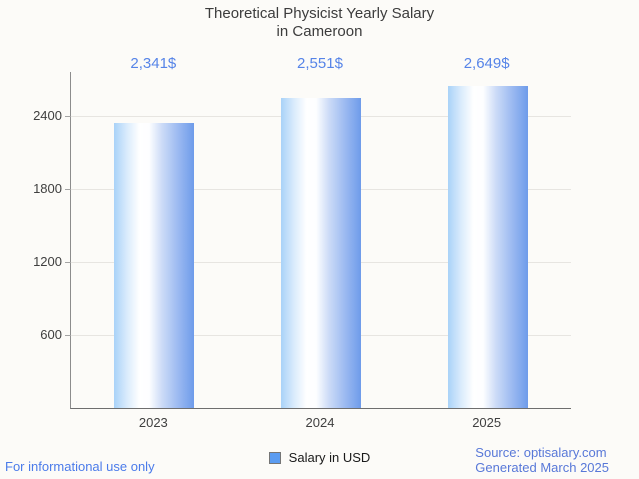  What do you see at coordinates (153, 422) in the screenshot?
I see `x-axis-label-2023: 2023` at bounding box center [153, 422].